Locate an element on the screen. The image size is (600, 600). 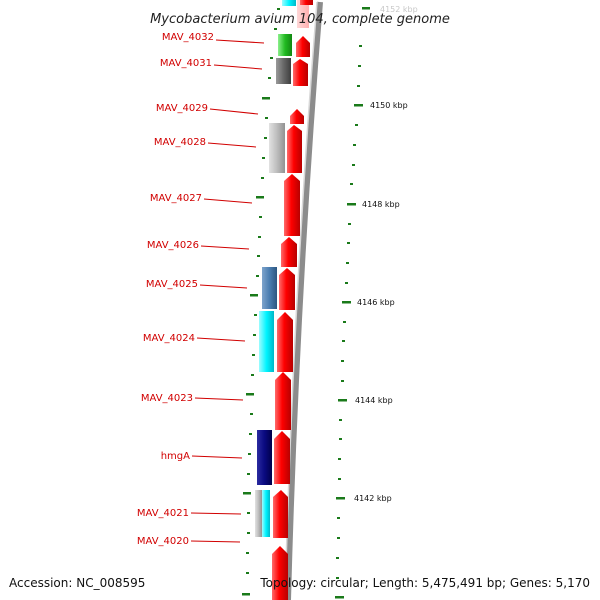
gene-label: hmgA is located at coordinates (175, 456).